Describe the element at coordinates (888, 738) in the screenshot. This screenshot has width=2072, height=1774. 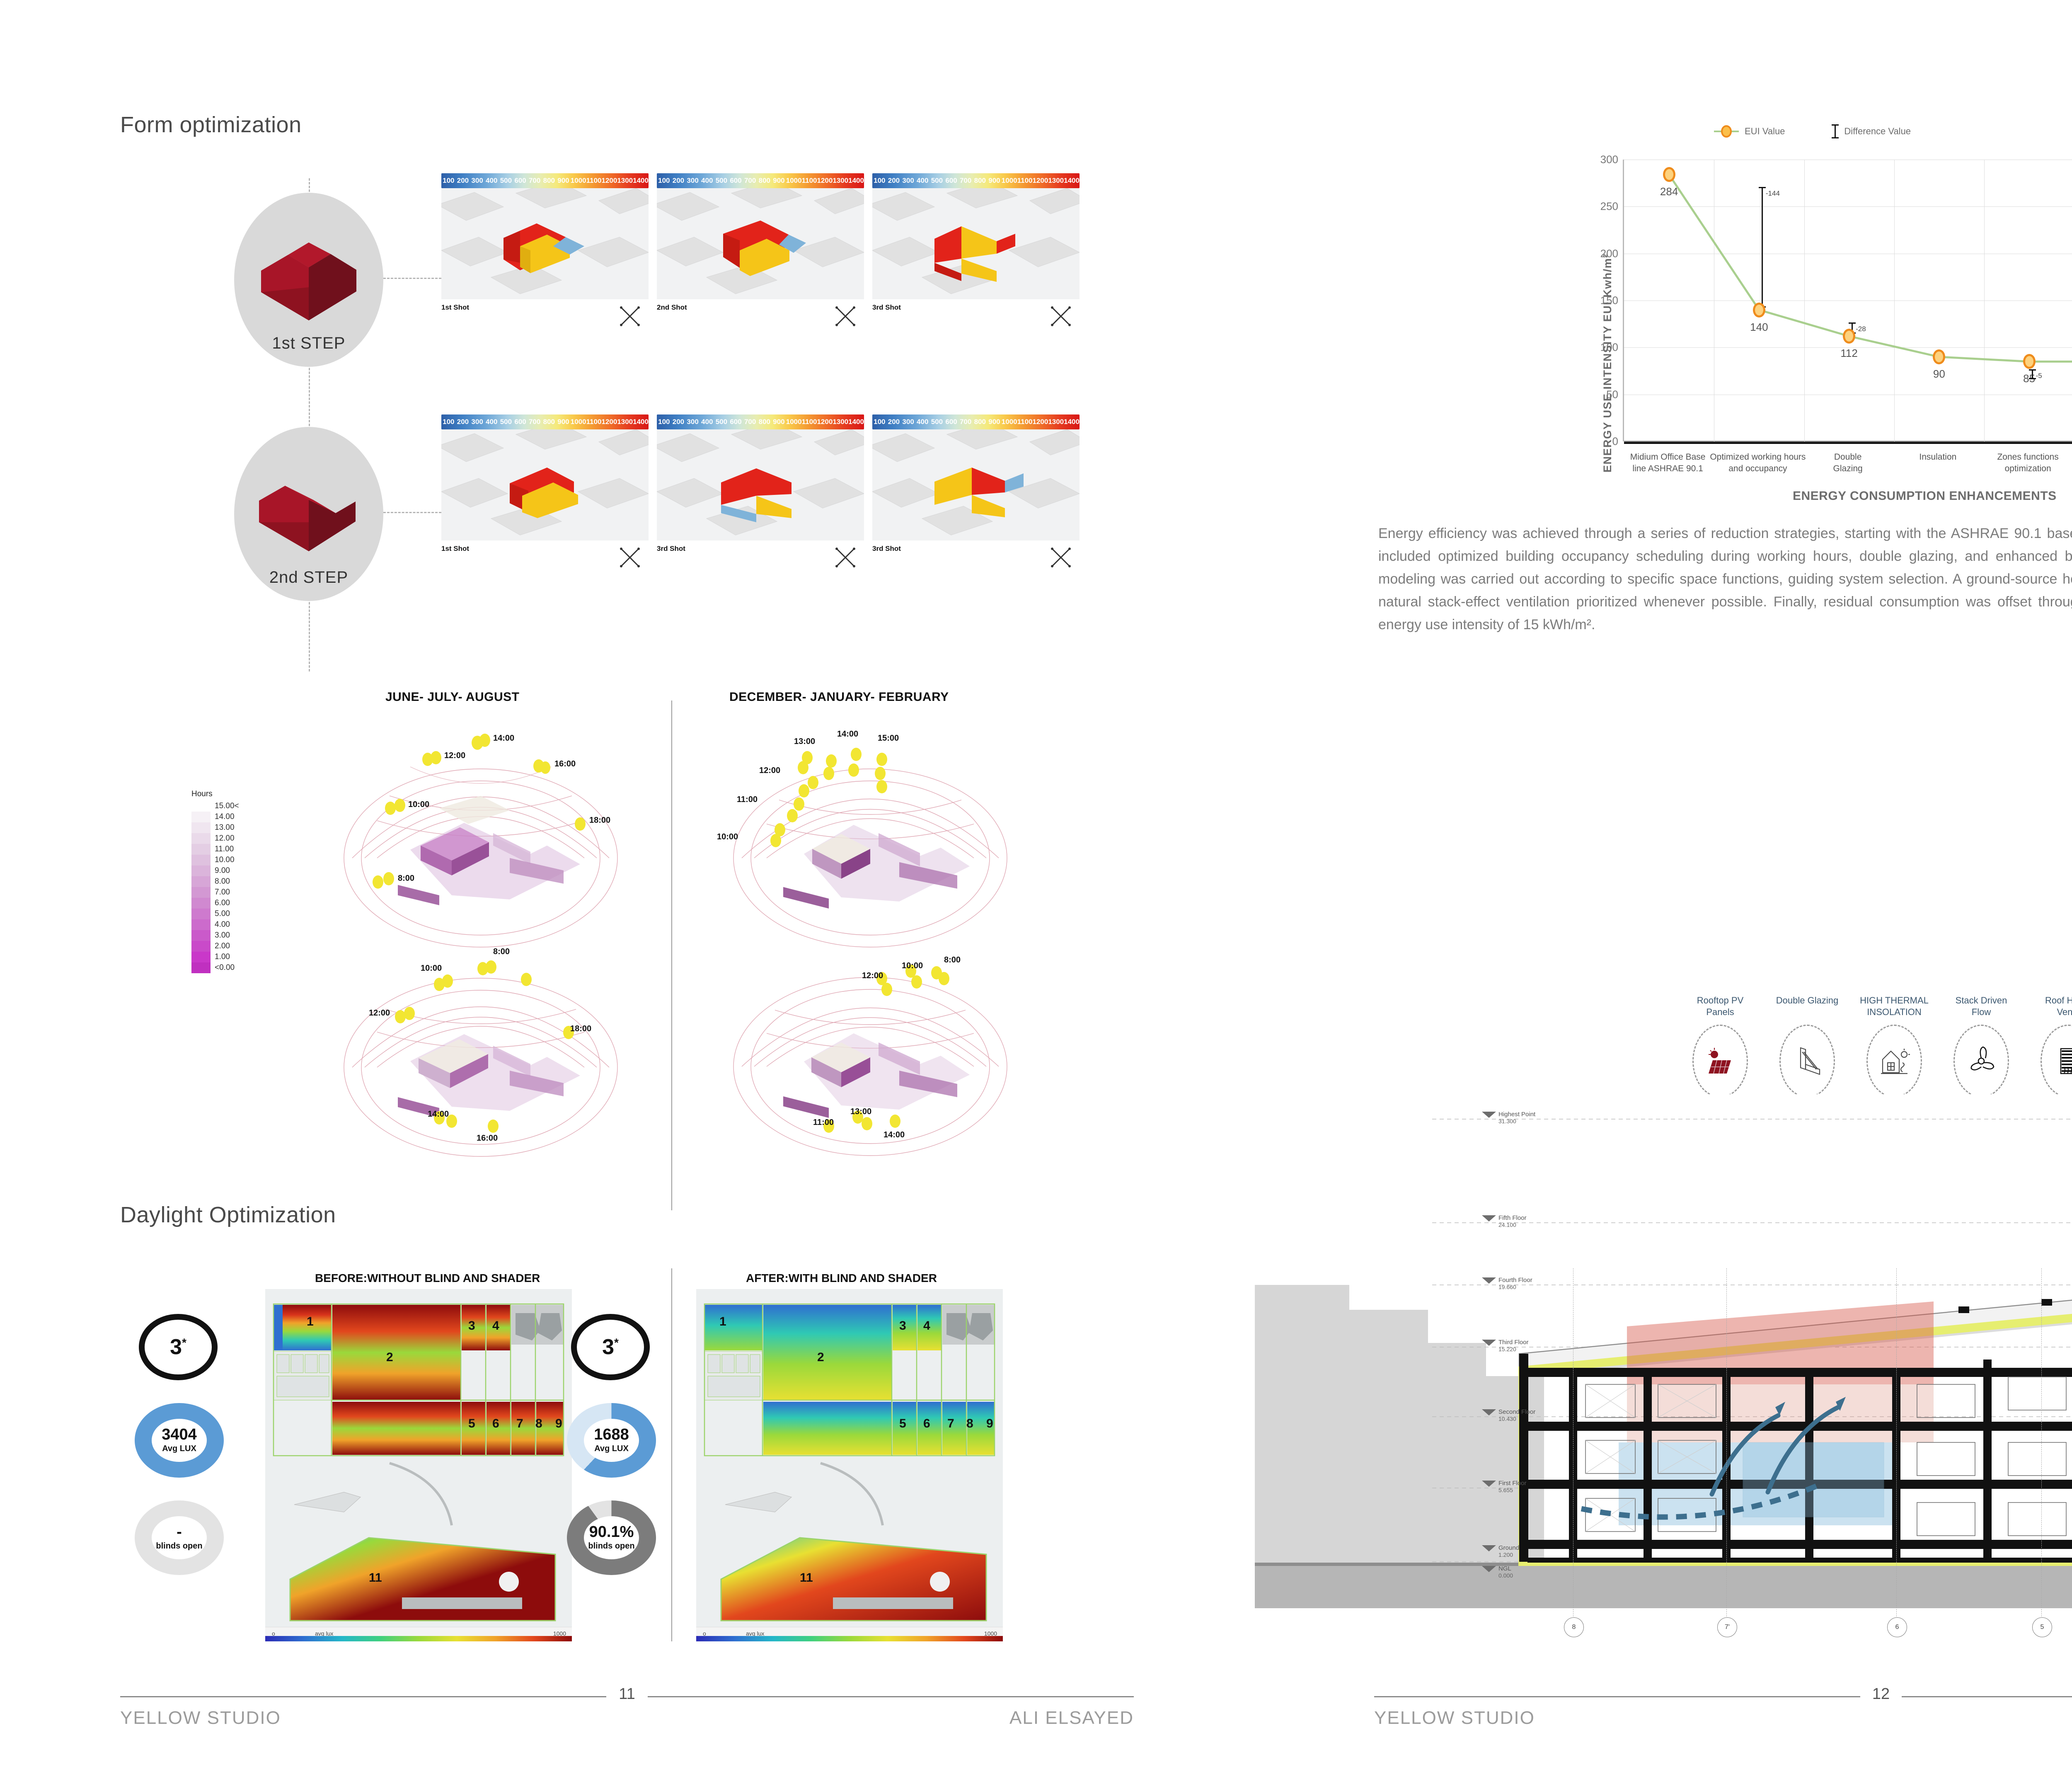
I see `sun-time-label: 15:00` at that location.